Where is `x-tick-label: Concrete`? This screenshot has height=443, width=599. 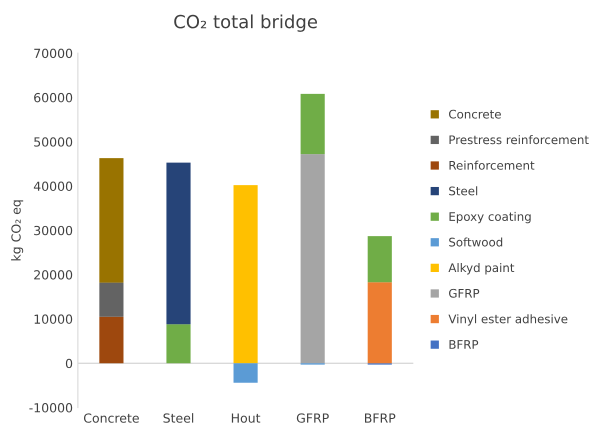 x-tick-label: Concrete is located at coordinates (111, 418).